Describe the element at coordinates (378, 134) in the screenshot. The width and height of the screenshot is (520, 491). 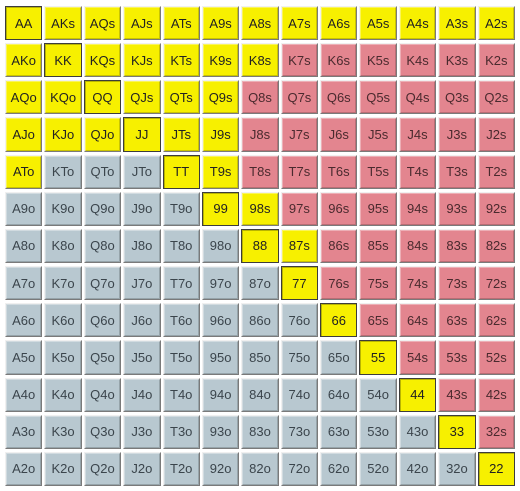
I see `suited-hand-cell: J5s` at that location.